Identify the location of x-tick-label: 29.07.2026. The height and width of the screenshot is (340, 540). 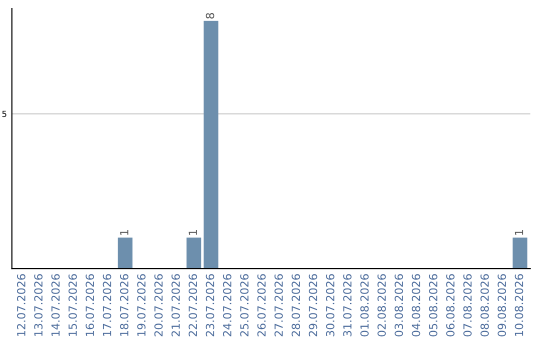
(313, 305).